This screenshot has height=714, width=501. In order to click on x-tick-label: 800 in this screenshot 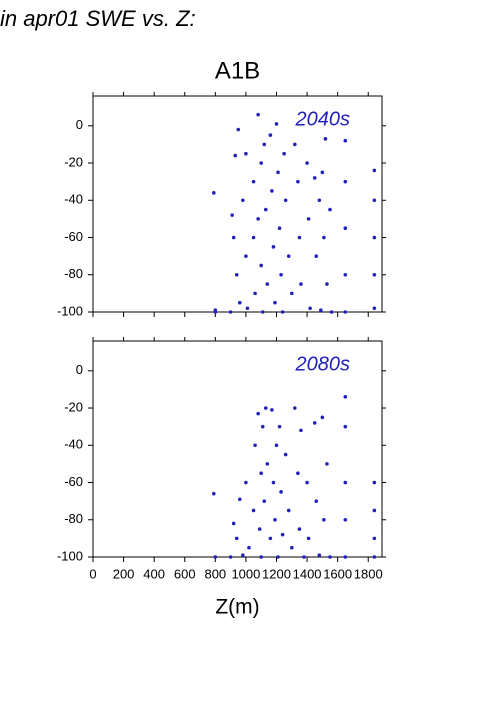, I will do `click(215, 573)`.